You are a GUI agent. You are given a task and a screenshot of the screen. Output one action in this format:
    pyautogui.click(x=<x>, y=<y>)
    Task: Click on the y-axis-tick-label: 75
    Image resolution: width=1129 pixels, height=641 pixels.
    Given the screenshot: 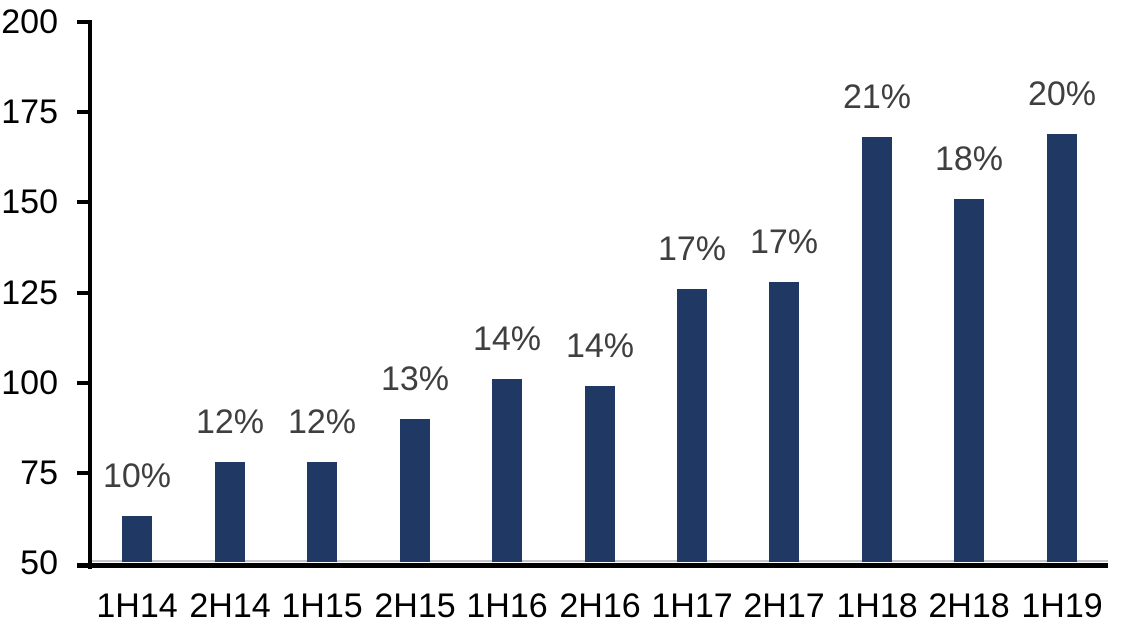 What is the action you would take?
    pyautogui.click(x=39, y=473)
    